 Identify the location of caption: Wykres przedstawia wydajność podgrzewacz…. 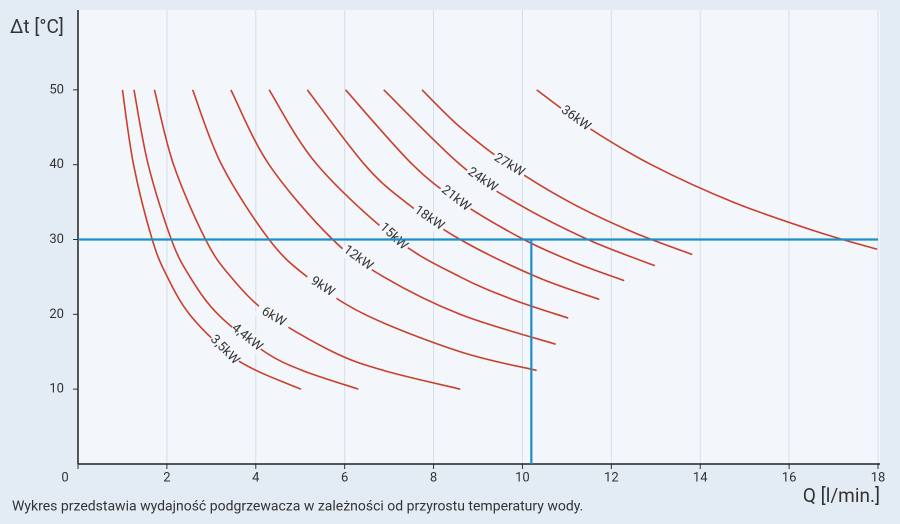
(297, 507).